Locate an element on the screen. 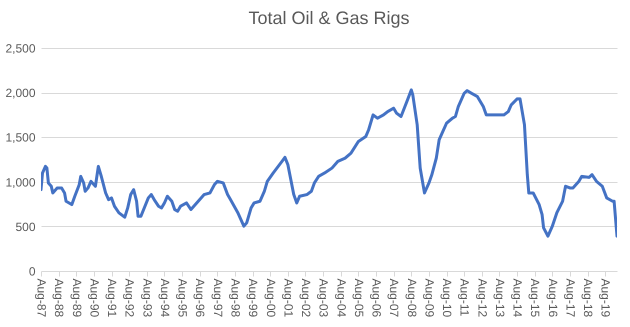  x-tick-label: Aug-88 is located at coordinates (59, 298).